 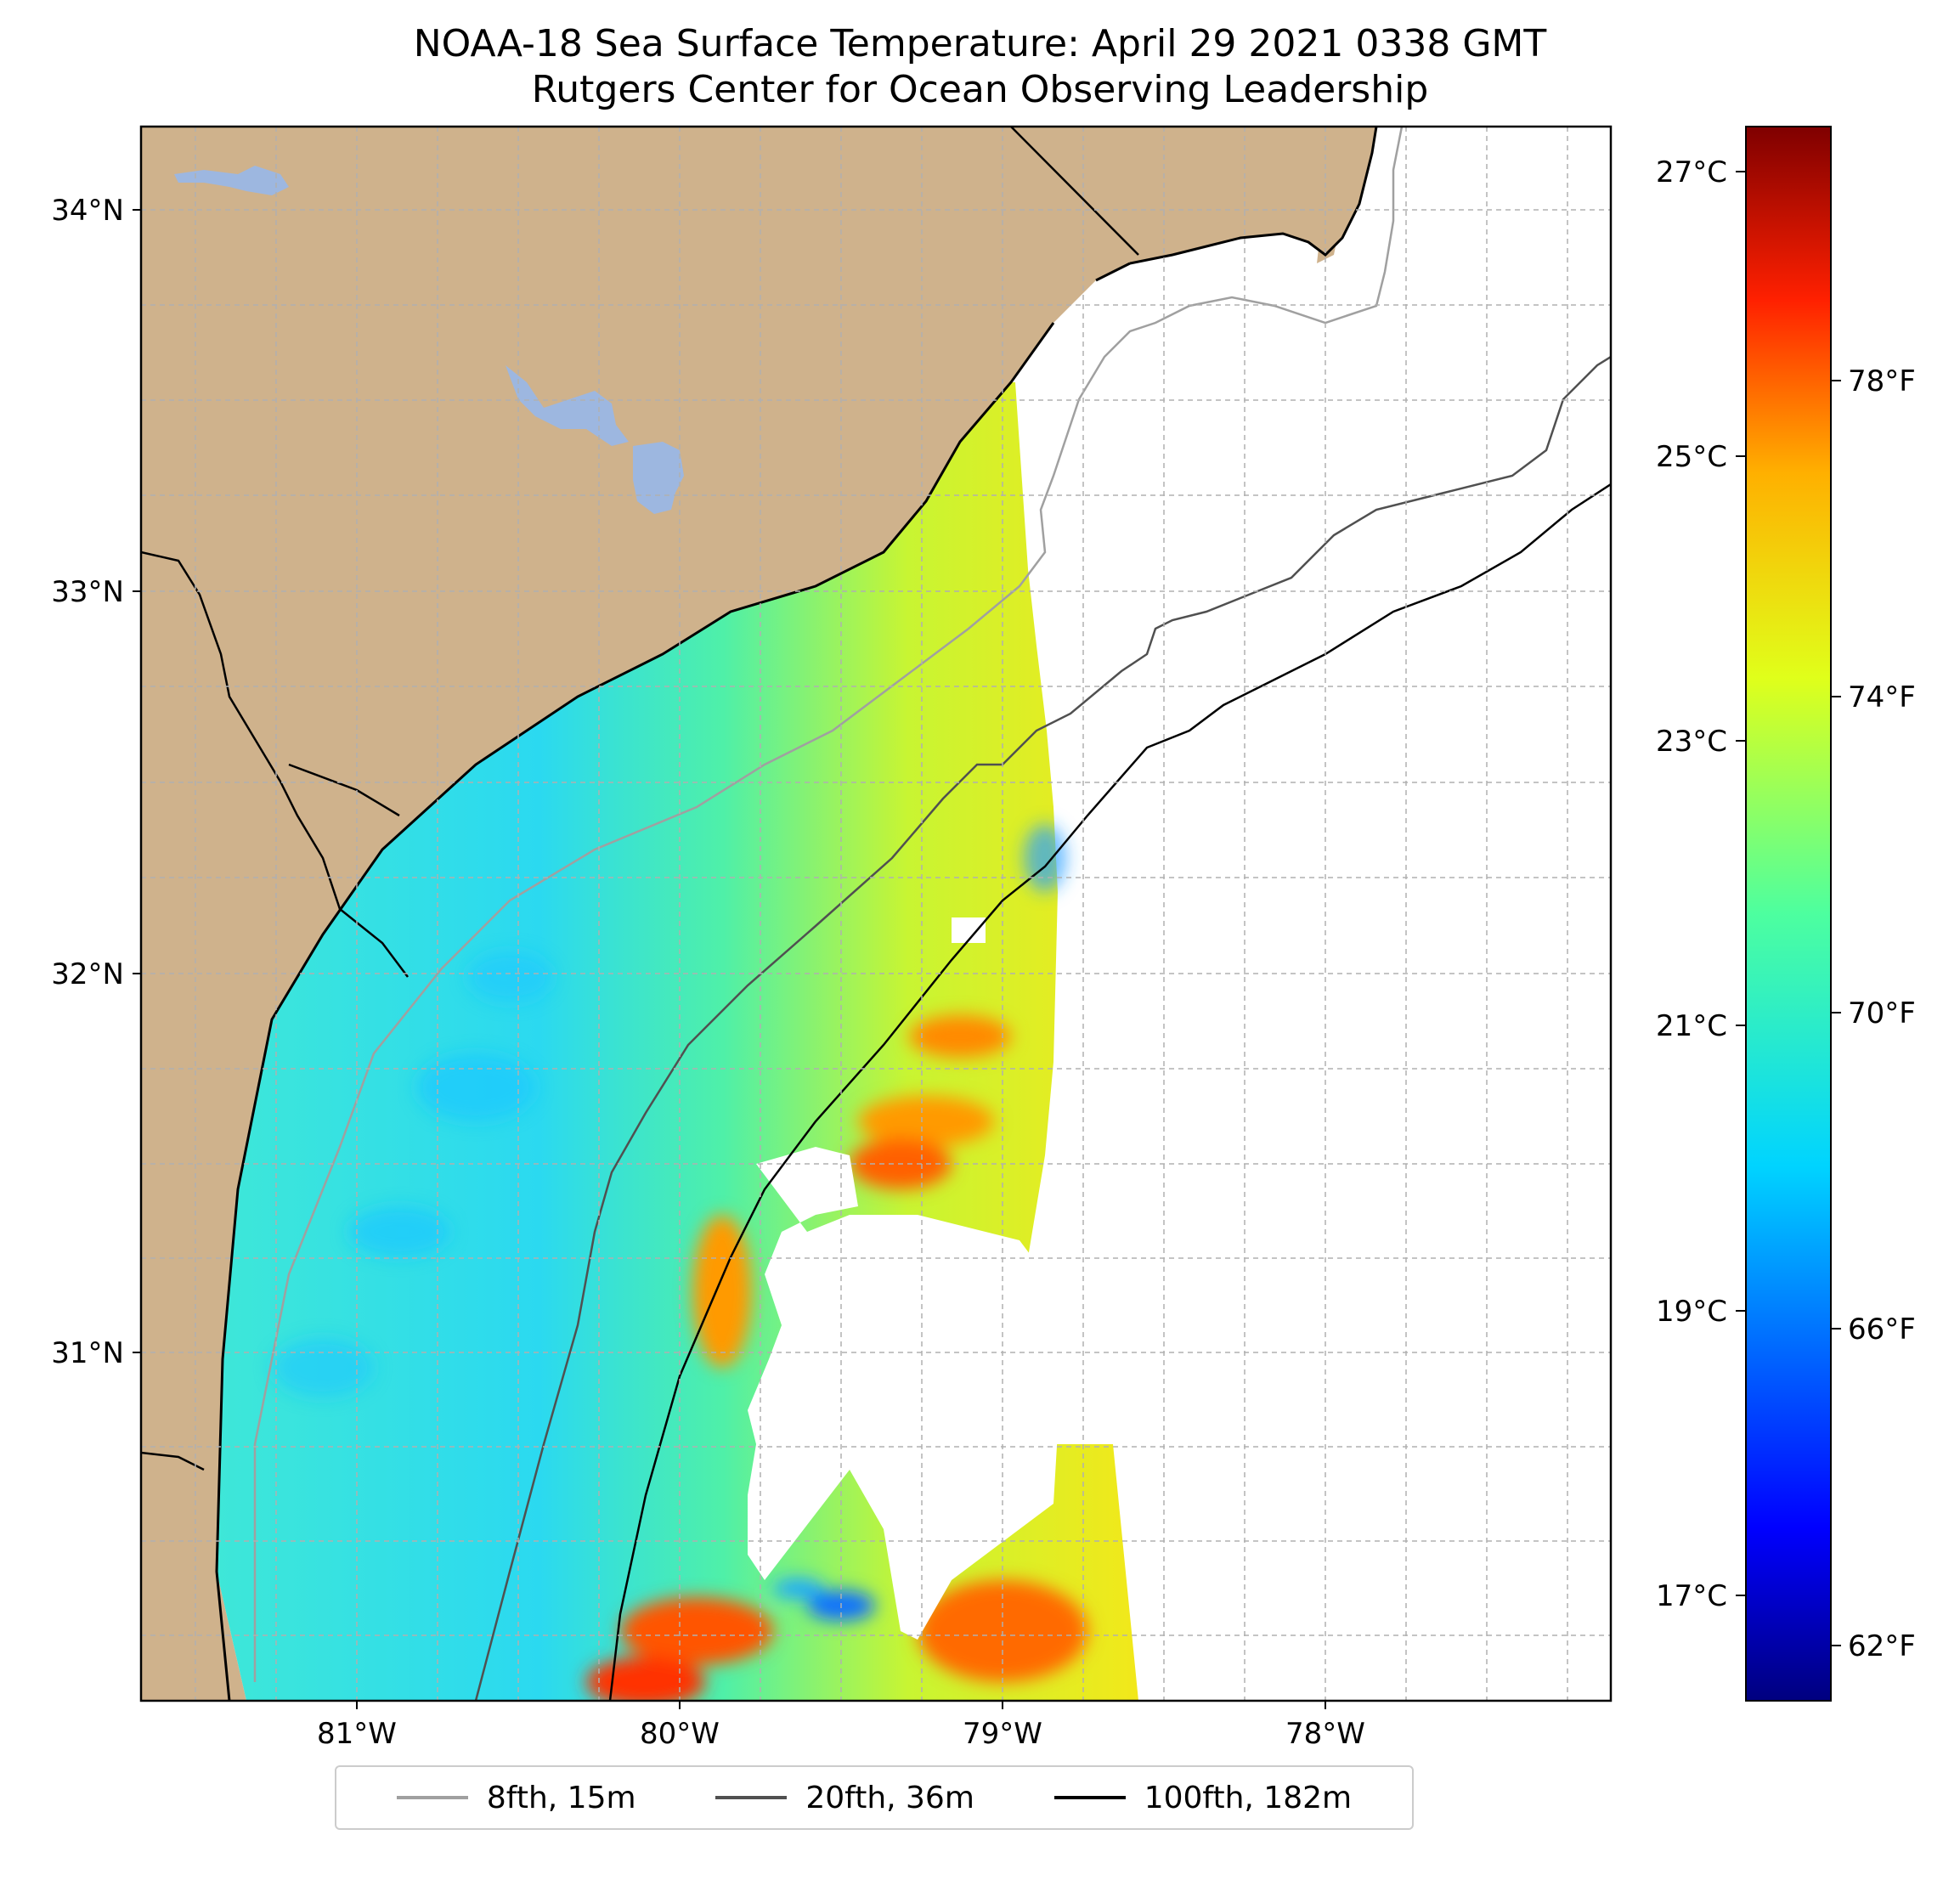 I want to click on colorbar-c-21: 21°C, so click(x=1692, y=1026).